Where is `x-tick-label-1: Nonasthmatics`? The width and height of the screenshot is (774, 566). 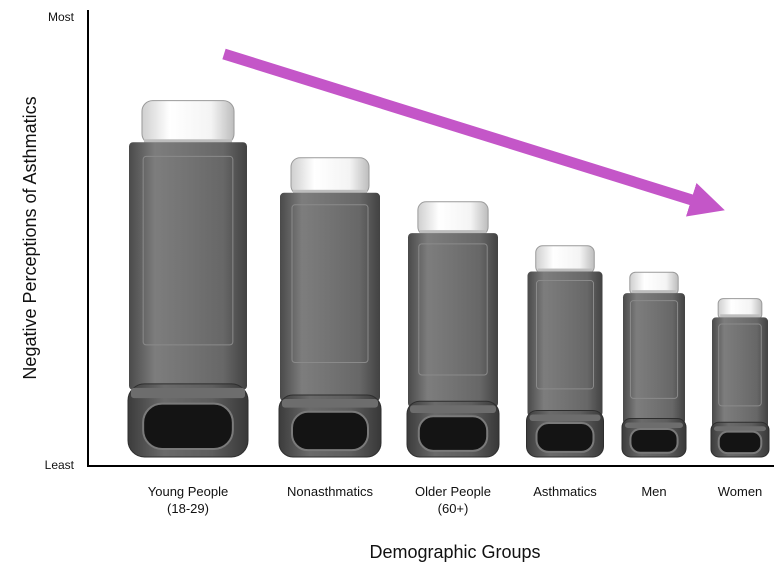 x-tick-label-1: Nonasthmatics is located at coordinates (330, 491).